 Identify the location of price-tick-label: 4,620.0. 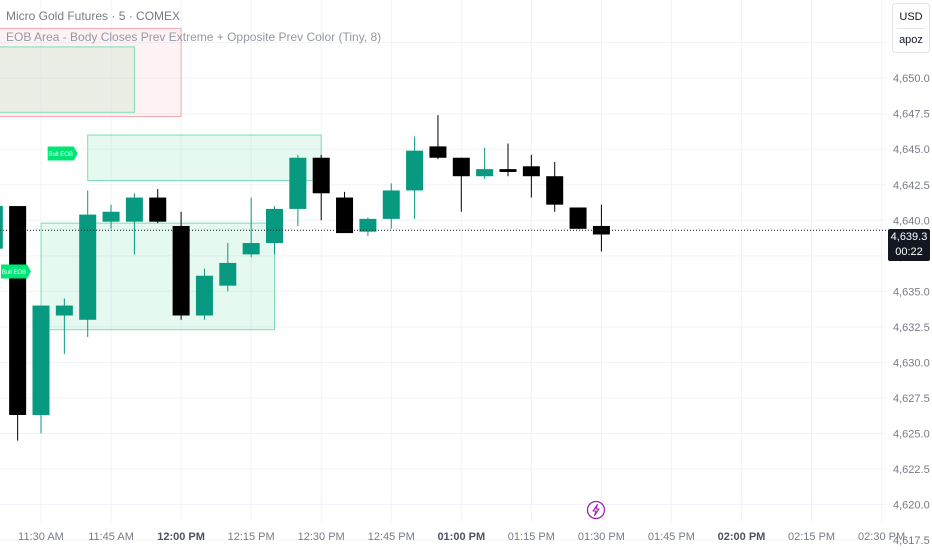
(911, 506).